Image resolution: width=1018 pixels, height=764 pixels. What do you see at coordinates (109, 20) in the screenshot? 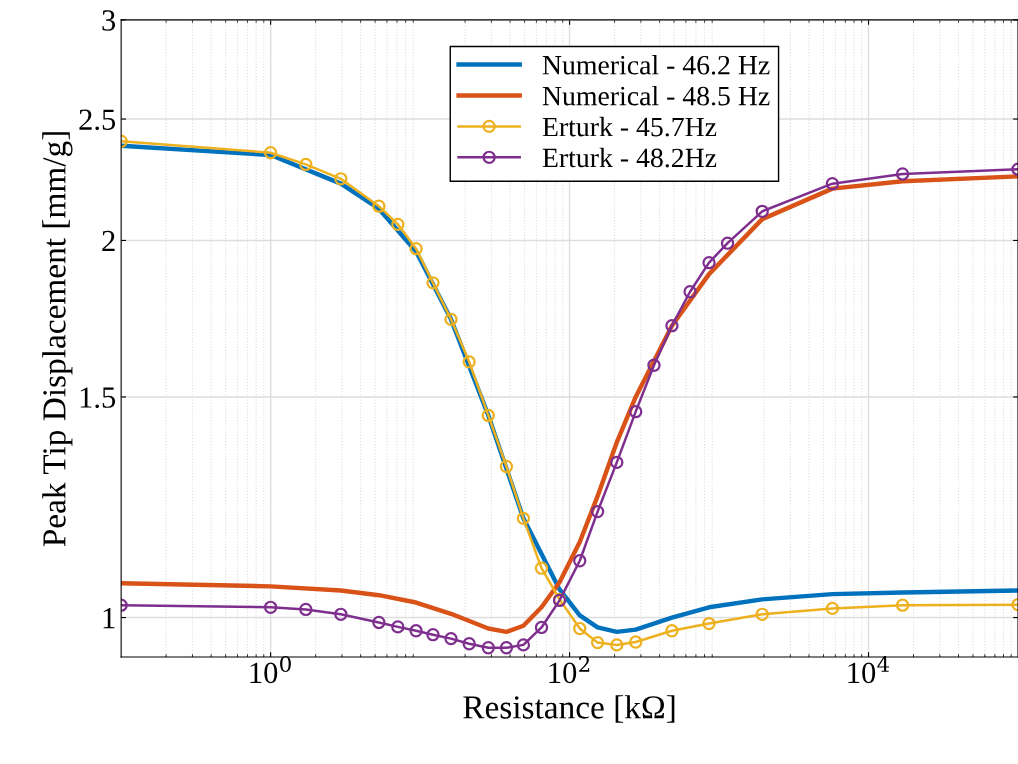
I see `y-tick-label: 3` at bounding box center [109, 20].